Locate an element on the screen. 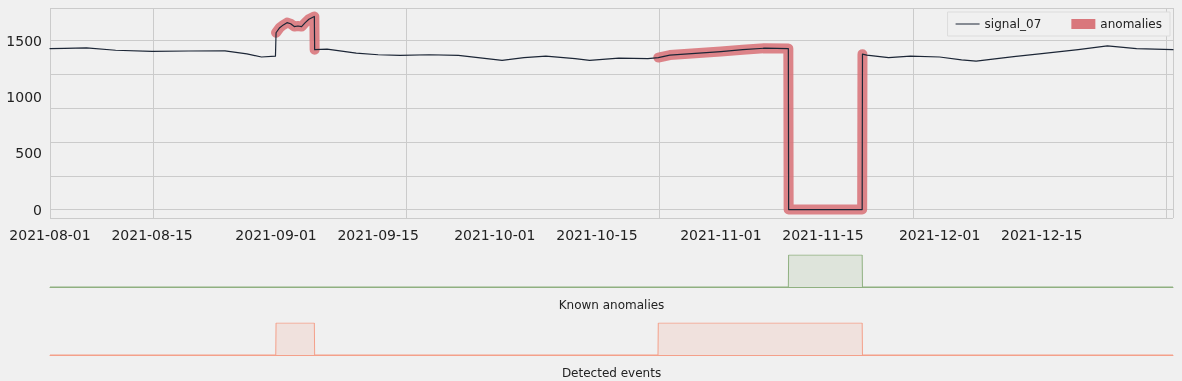 This screenshot has width=1182, height=381. y-tick-label: 500 is located at coordinates (28, 153).